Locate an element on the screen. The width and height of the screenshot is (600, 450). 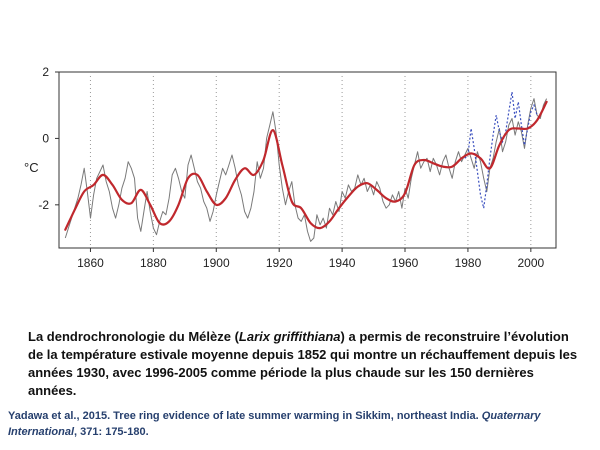
y-tick-label: 2 is located at coordinates (45, 72).